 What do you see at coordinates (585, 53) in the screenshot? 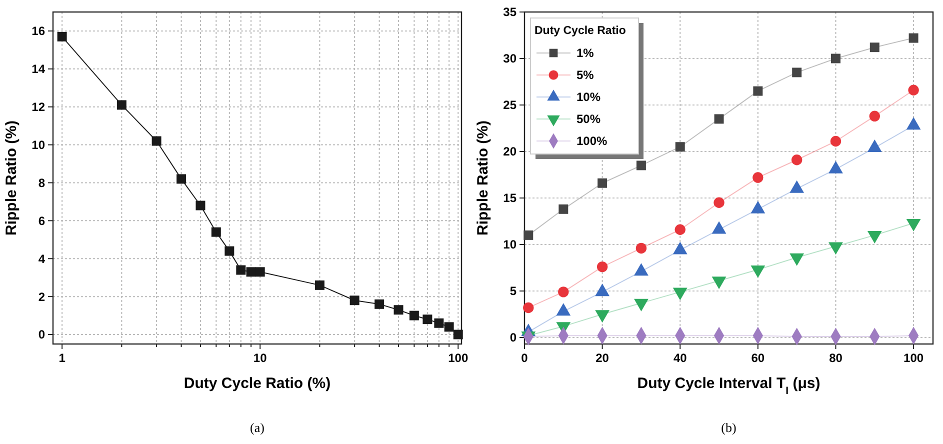
I see `legend-label: 1%` at bounding box center [585, 53].